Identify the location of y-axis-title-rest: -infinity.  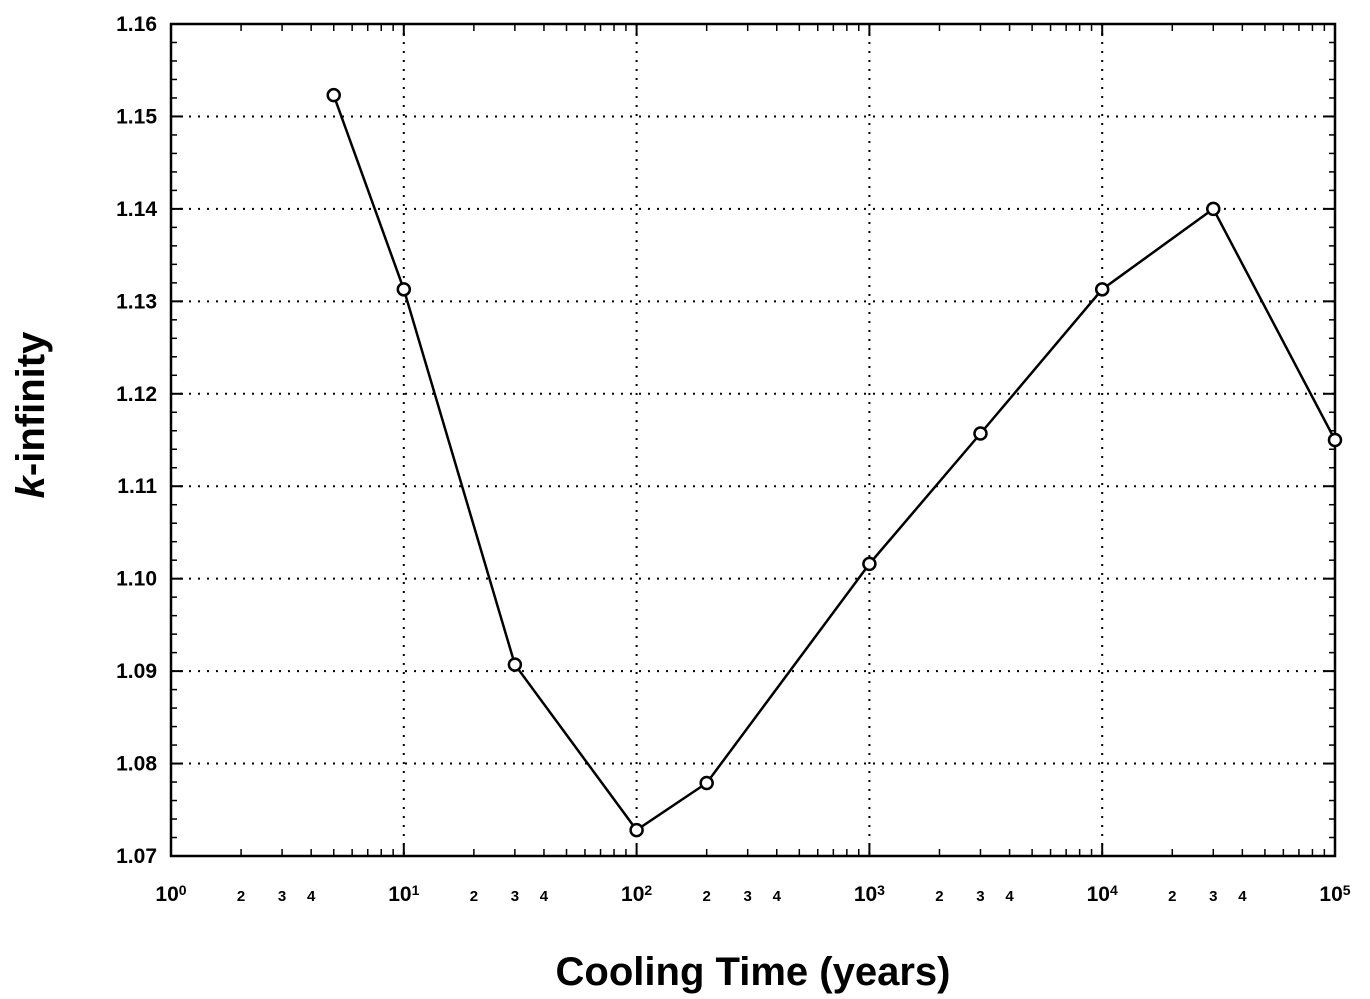
(31, 403).